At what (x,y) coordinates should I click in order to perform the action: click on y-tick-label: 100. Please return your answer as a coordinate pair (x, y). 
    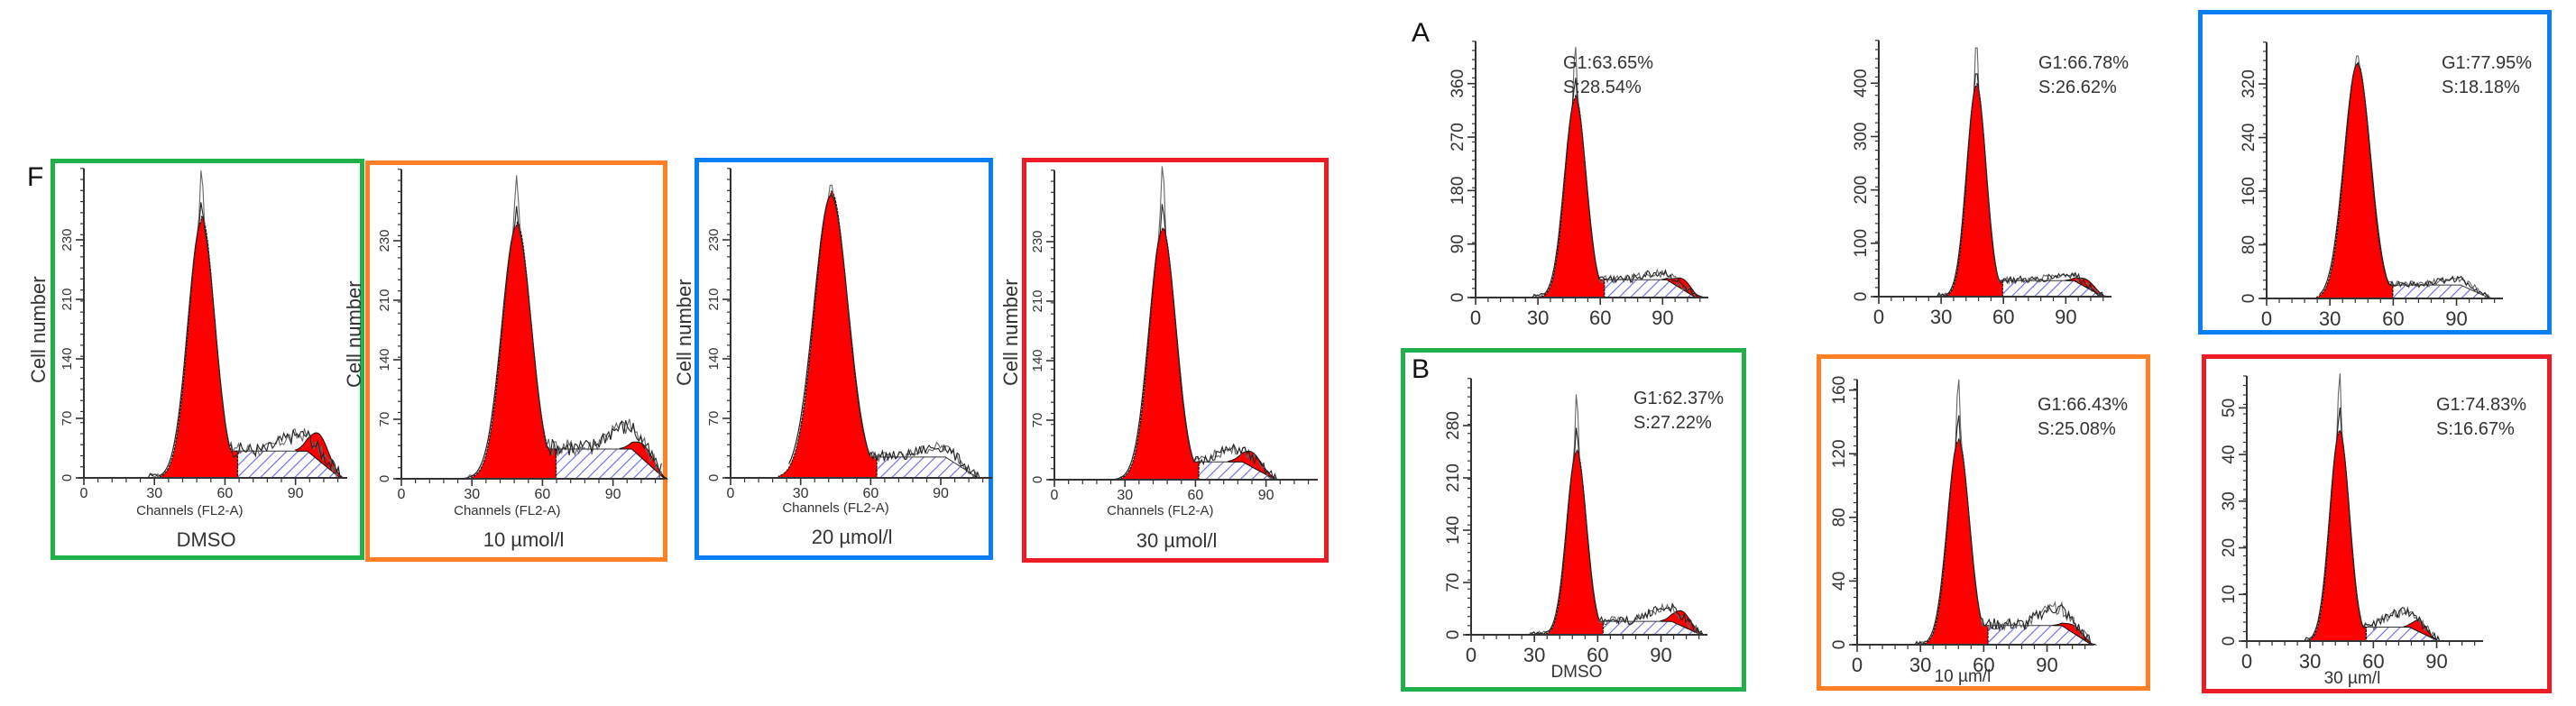
    Looking at the image, I should click on (1861, 243).